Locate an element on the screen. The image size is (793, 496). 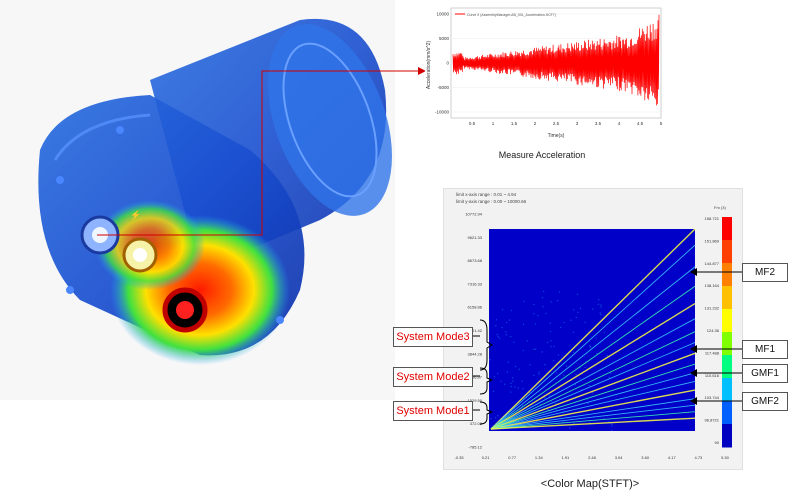
system-mode1-label: System Mode1 is located at coordinates (433, 411).